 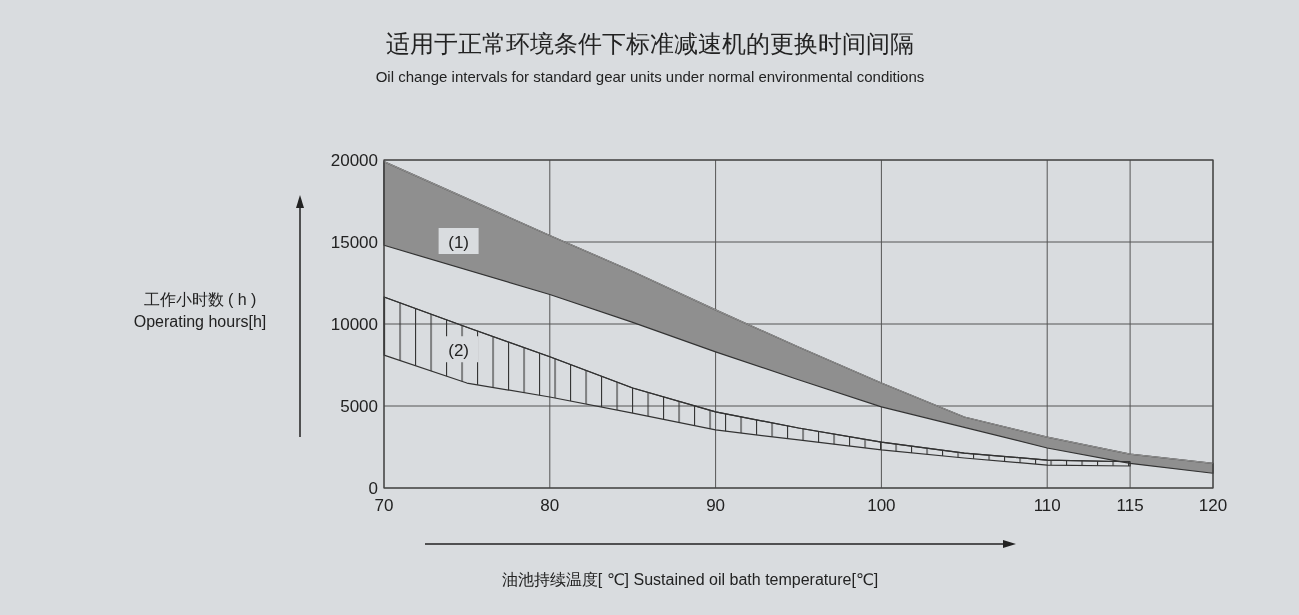 I want to click on x-tick-label: 100, so click(x=881, y=505).